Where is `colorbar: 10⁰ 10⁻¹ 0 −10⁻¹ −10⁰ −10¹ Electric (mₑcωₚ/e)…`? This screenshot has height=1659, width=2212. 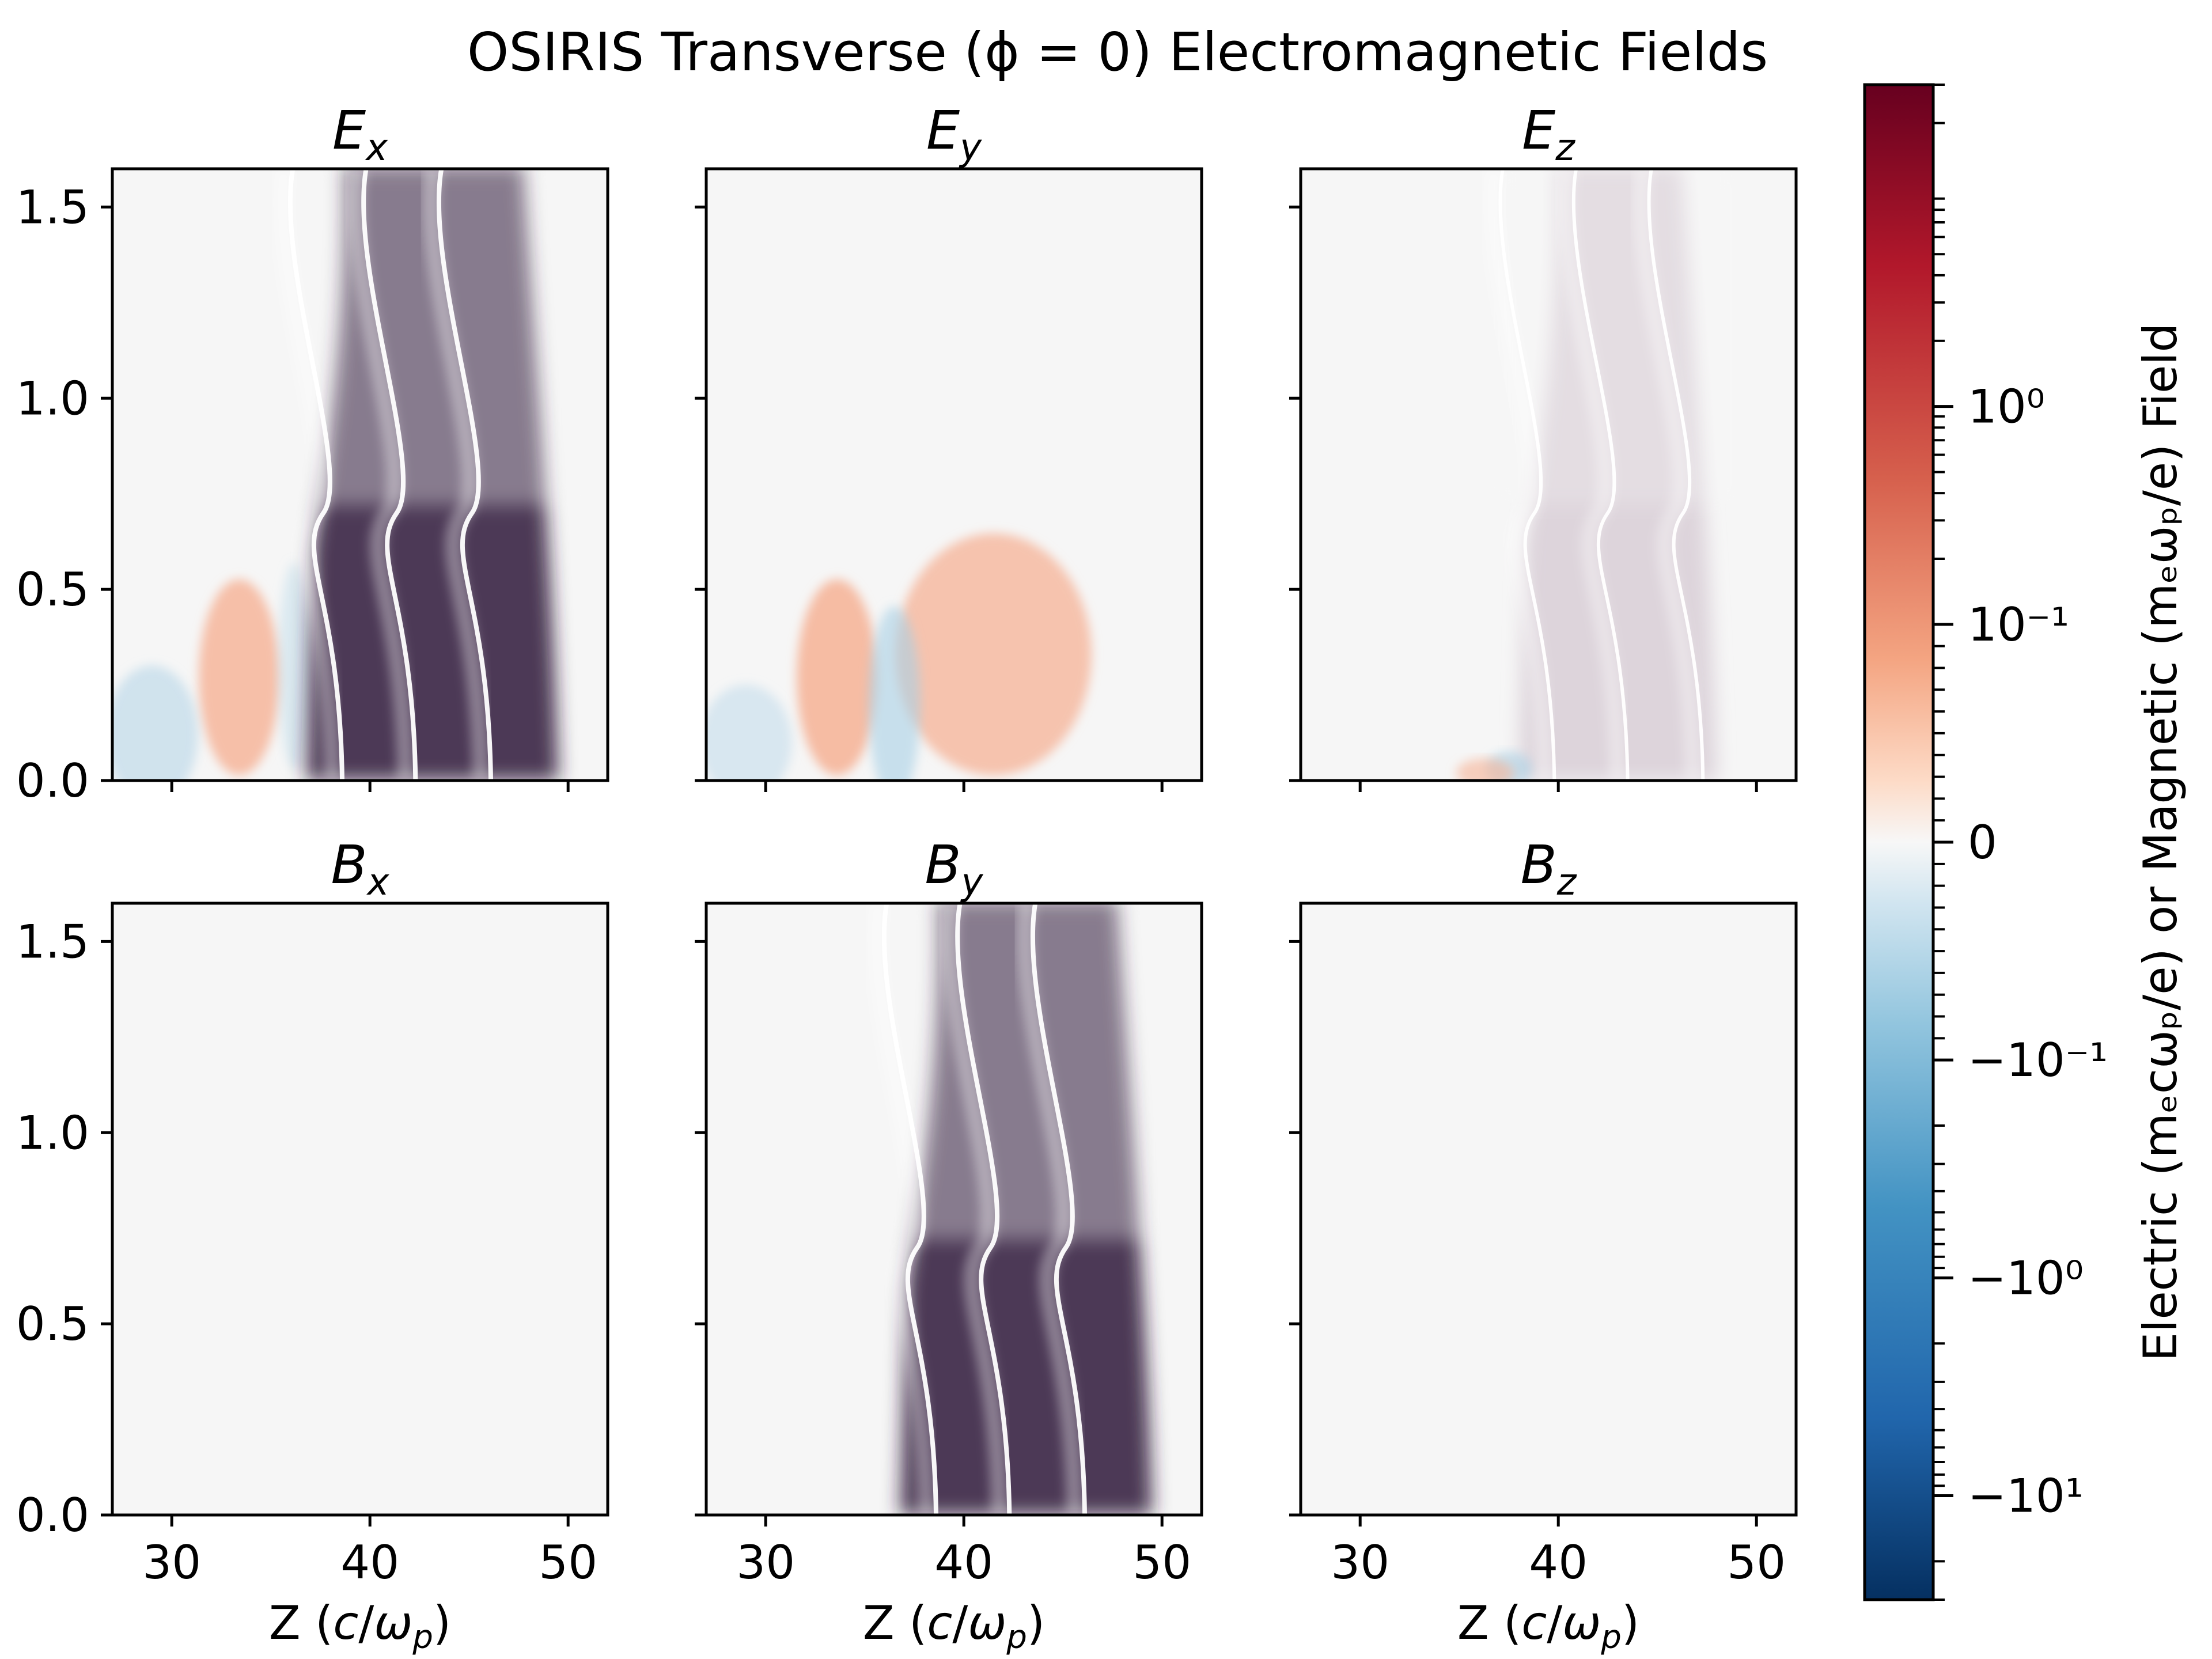
colorbar: 10⁰ 10⁻¹ 0 −10⁻¹ −10⁰ −10¹ Electric (mₑcωₚ/e)… is located at coordinates (2025, 842).